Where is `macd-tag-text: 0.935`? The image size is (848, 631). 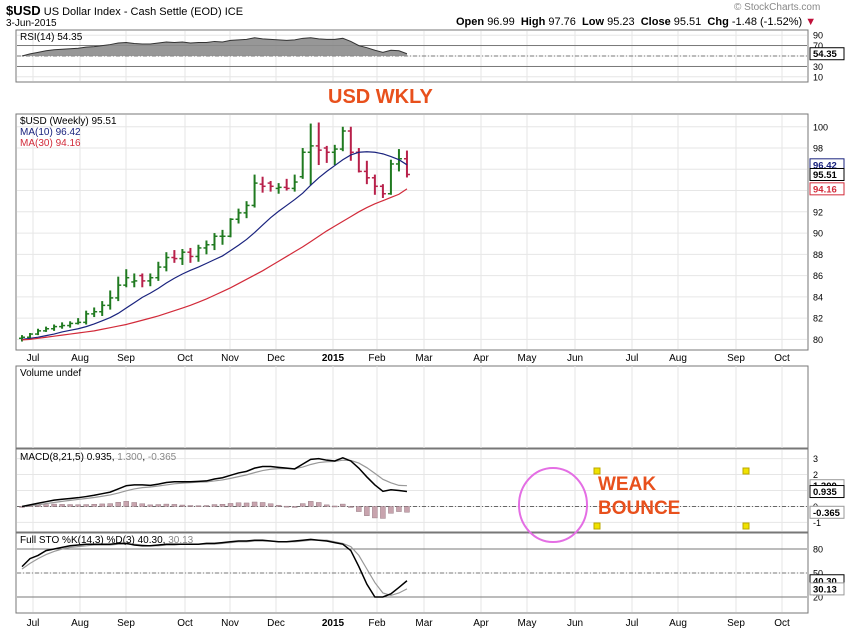 macd-tag-text: 0.935 is located at coordinates (825, 492).